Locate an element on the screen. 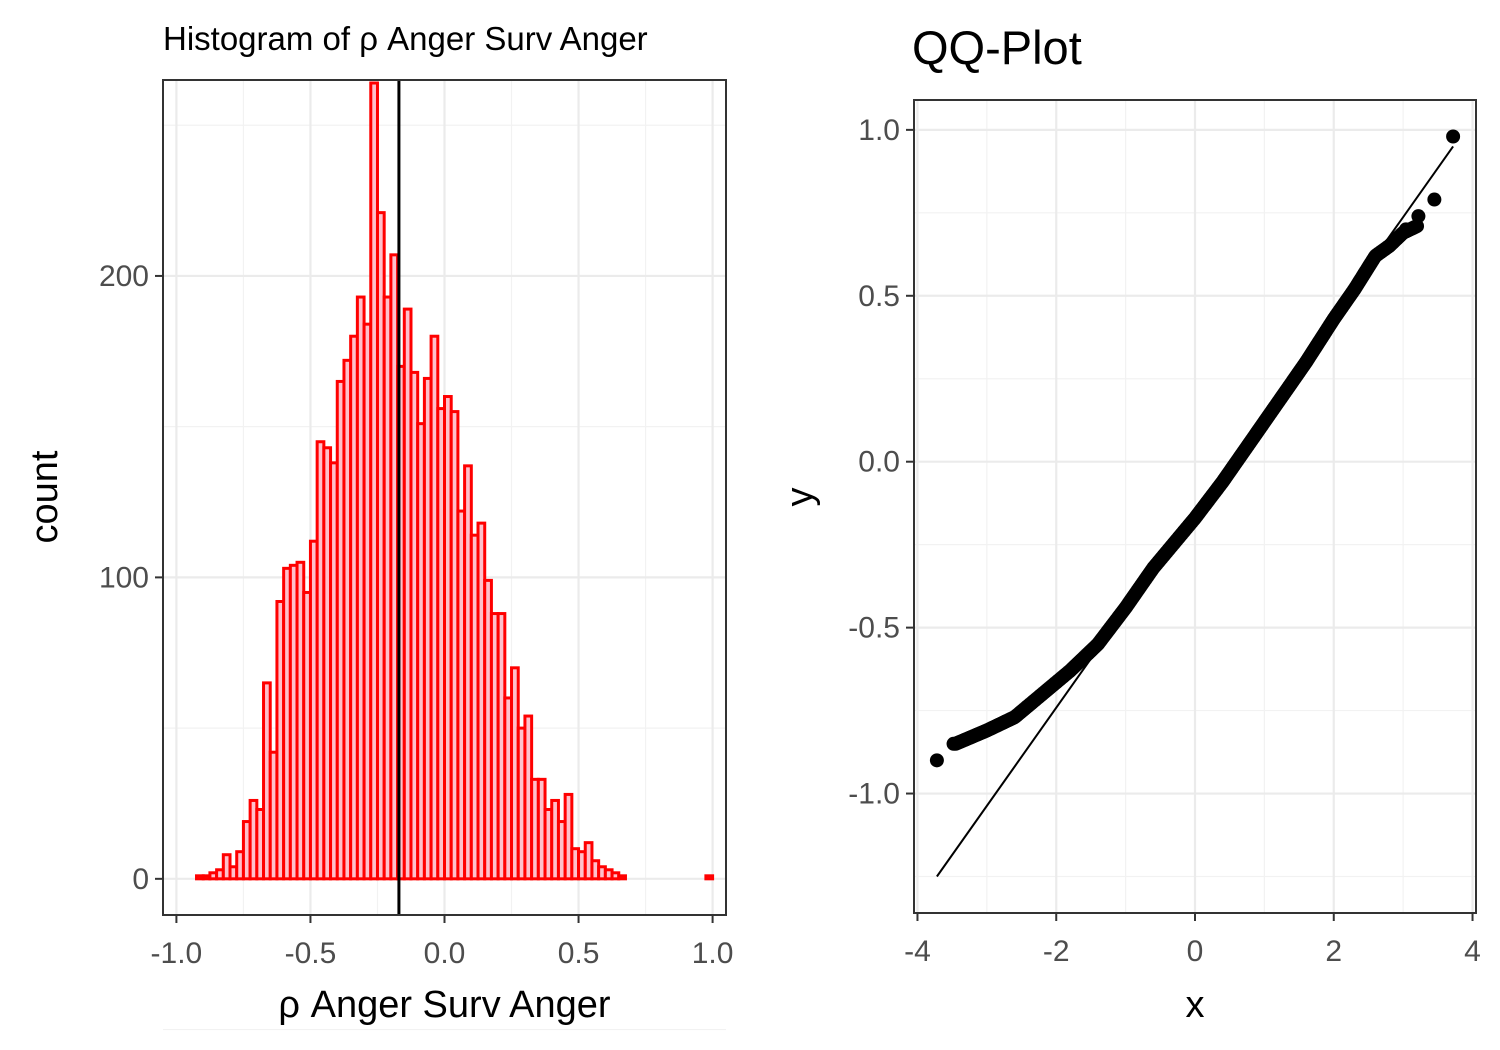 The width and height of the screenshot is (1500, 1050). y-tick-label: -1.0 is located at coordinates (874, 794).